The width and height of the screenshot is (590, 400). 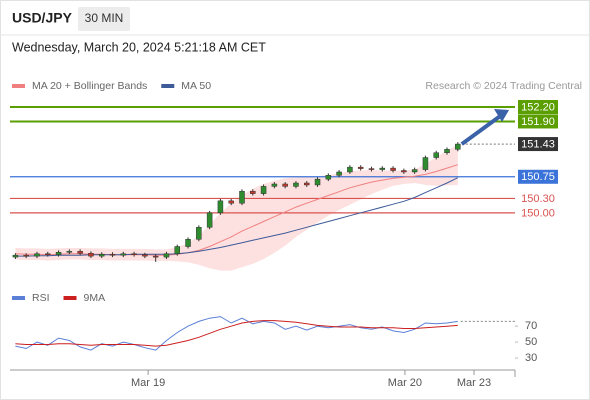 What do you see at coordinates (501, 116) in the screenshot?
I see `forecast-arrowhead` at bounding box center [501, 116].